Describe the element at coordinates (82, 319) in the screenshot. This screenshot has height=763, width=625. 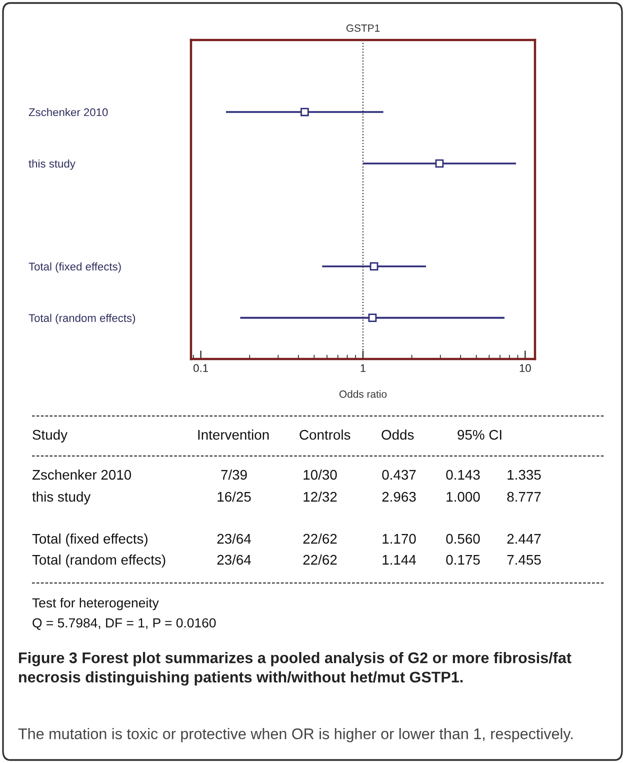
I see `y-tick-label: Total (random effects)` at that location.